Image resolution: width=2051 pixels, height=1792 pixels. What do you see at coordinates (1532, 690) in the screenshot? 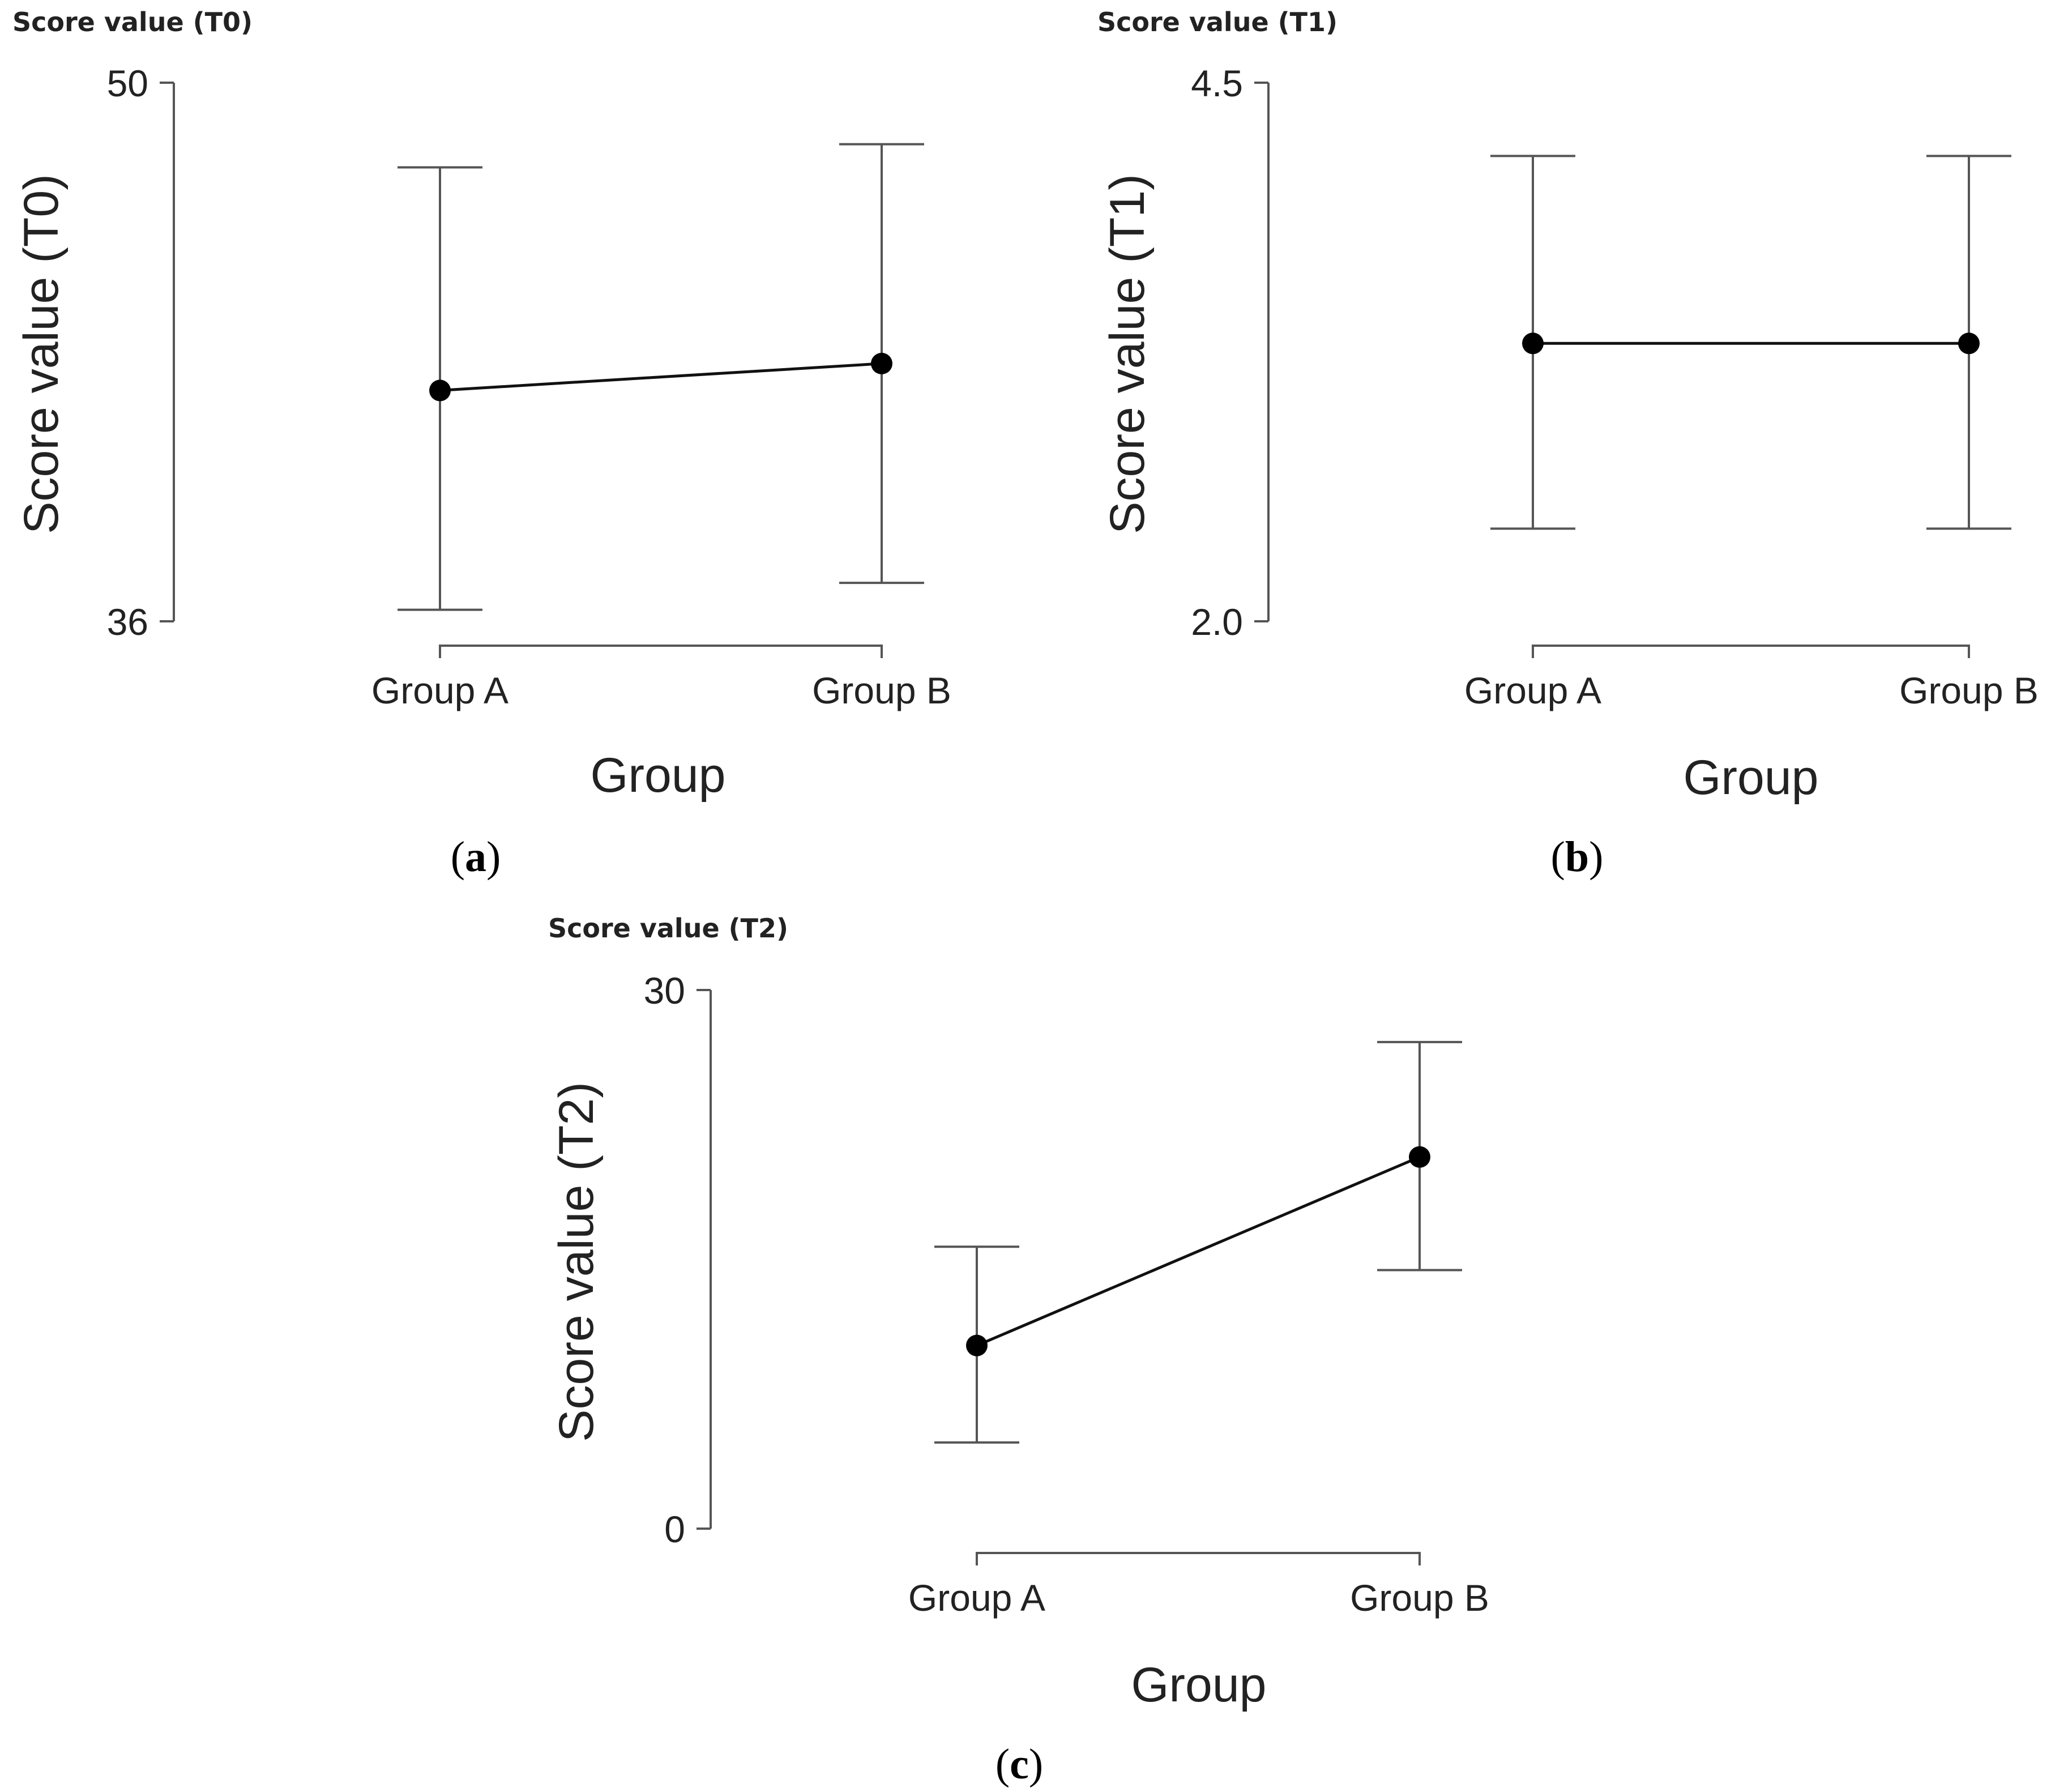
I see `panel-b-x-tick-label-0: Group A` at bounding box center [1532, 690].